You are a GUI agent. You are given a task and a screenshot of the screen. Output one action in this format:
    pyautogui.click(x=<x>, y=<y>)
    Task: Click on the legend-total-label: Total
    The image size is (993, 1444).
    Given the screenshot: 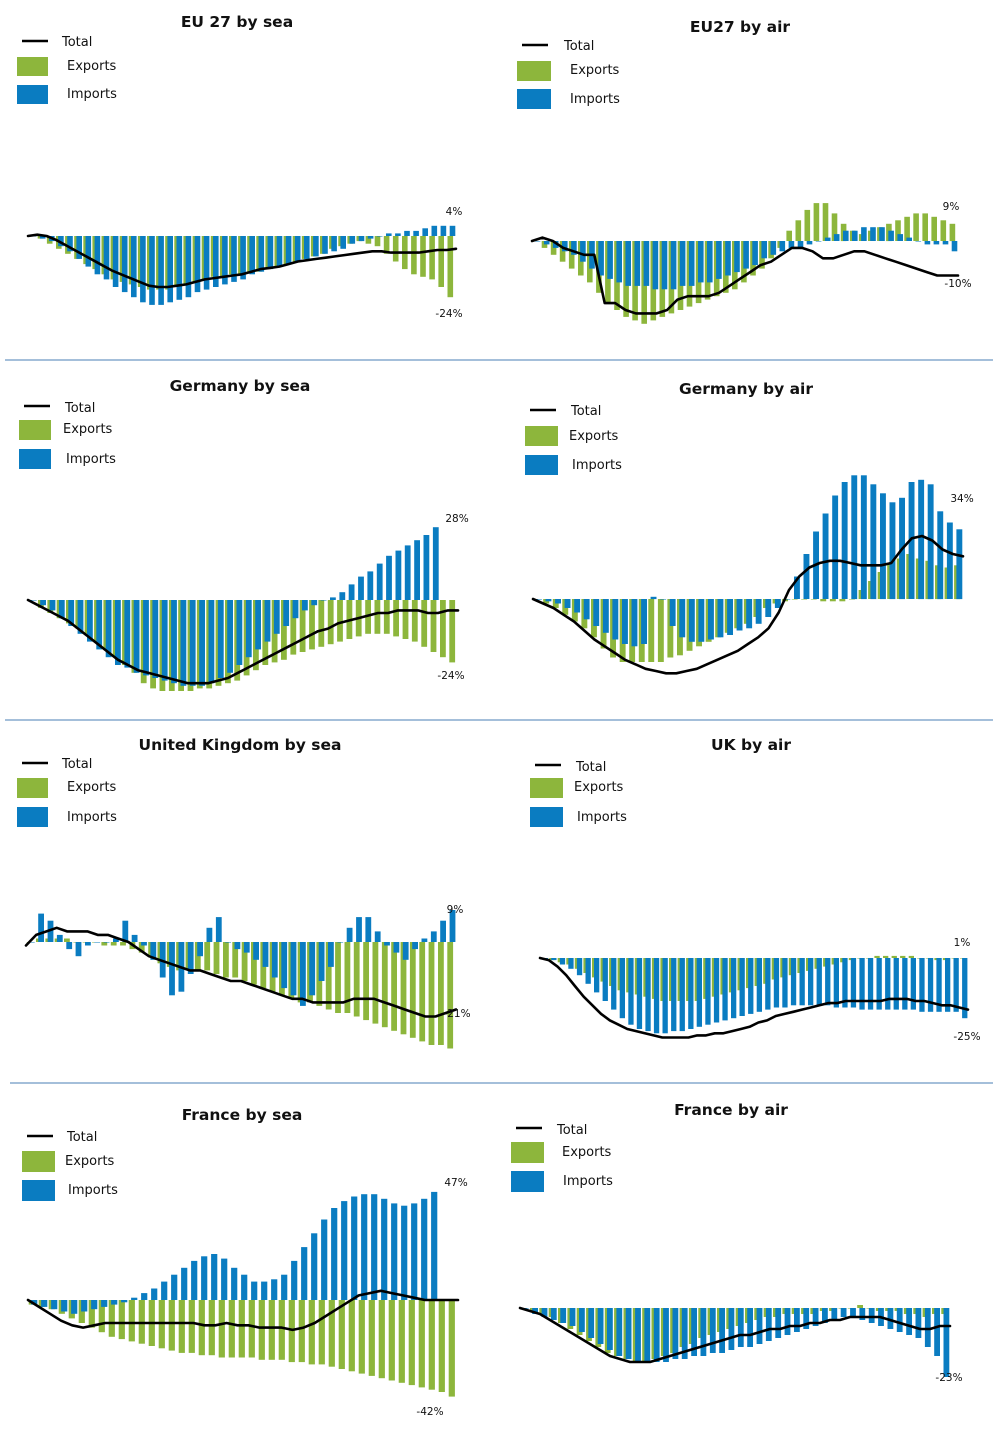 What is the action you would take?
    pyautogui.click(x=81, y=1137)
    